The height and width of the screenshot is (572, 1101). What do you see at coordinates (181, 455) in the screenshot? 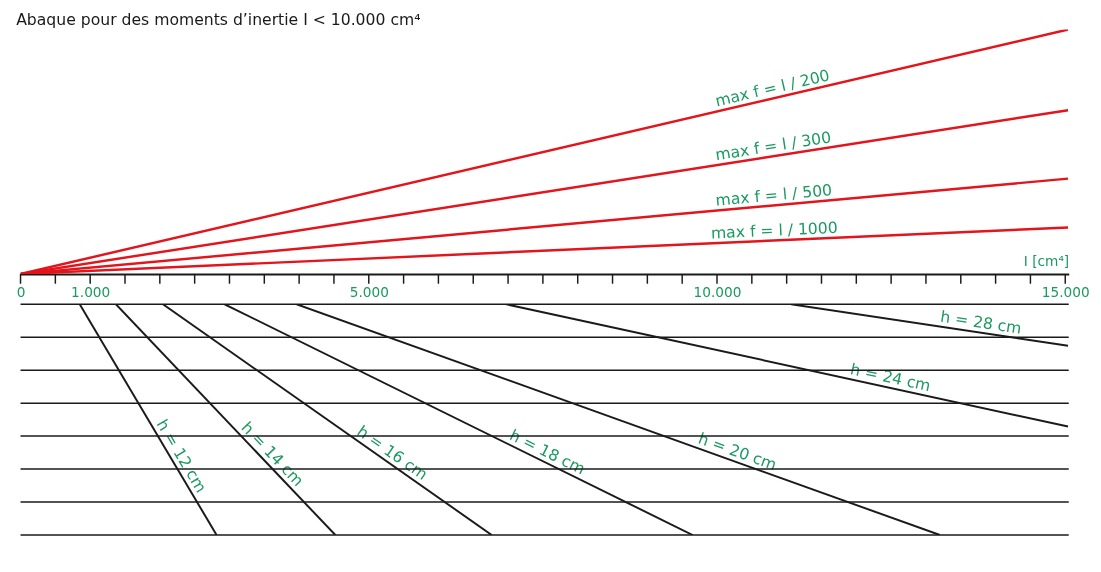
I see `text: h = 12 cm` at bounding box center [181, 455].